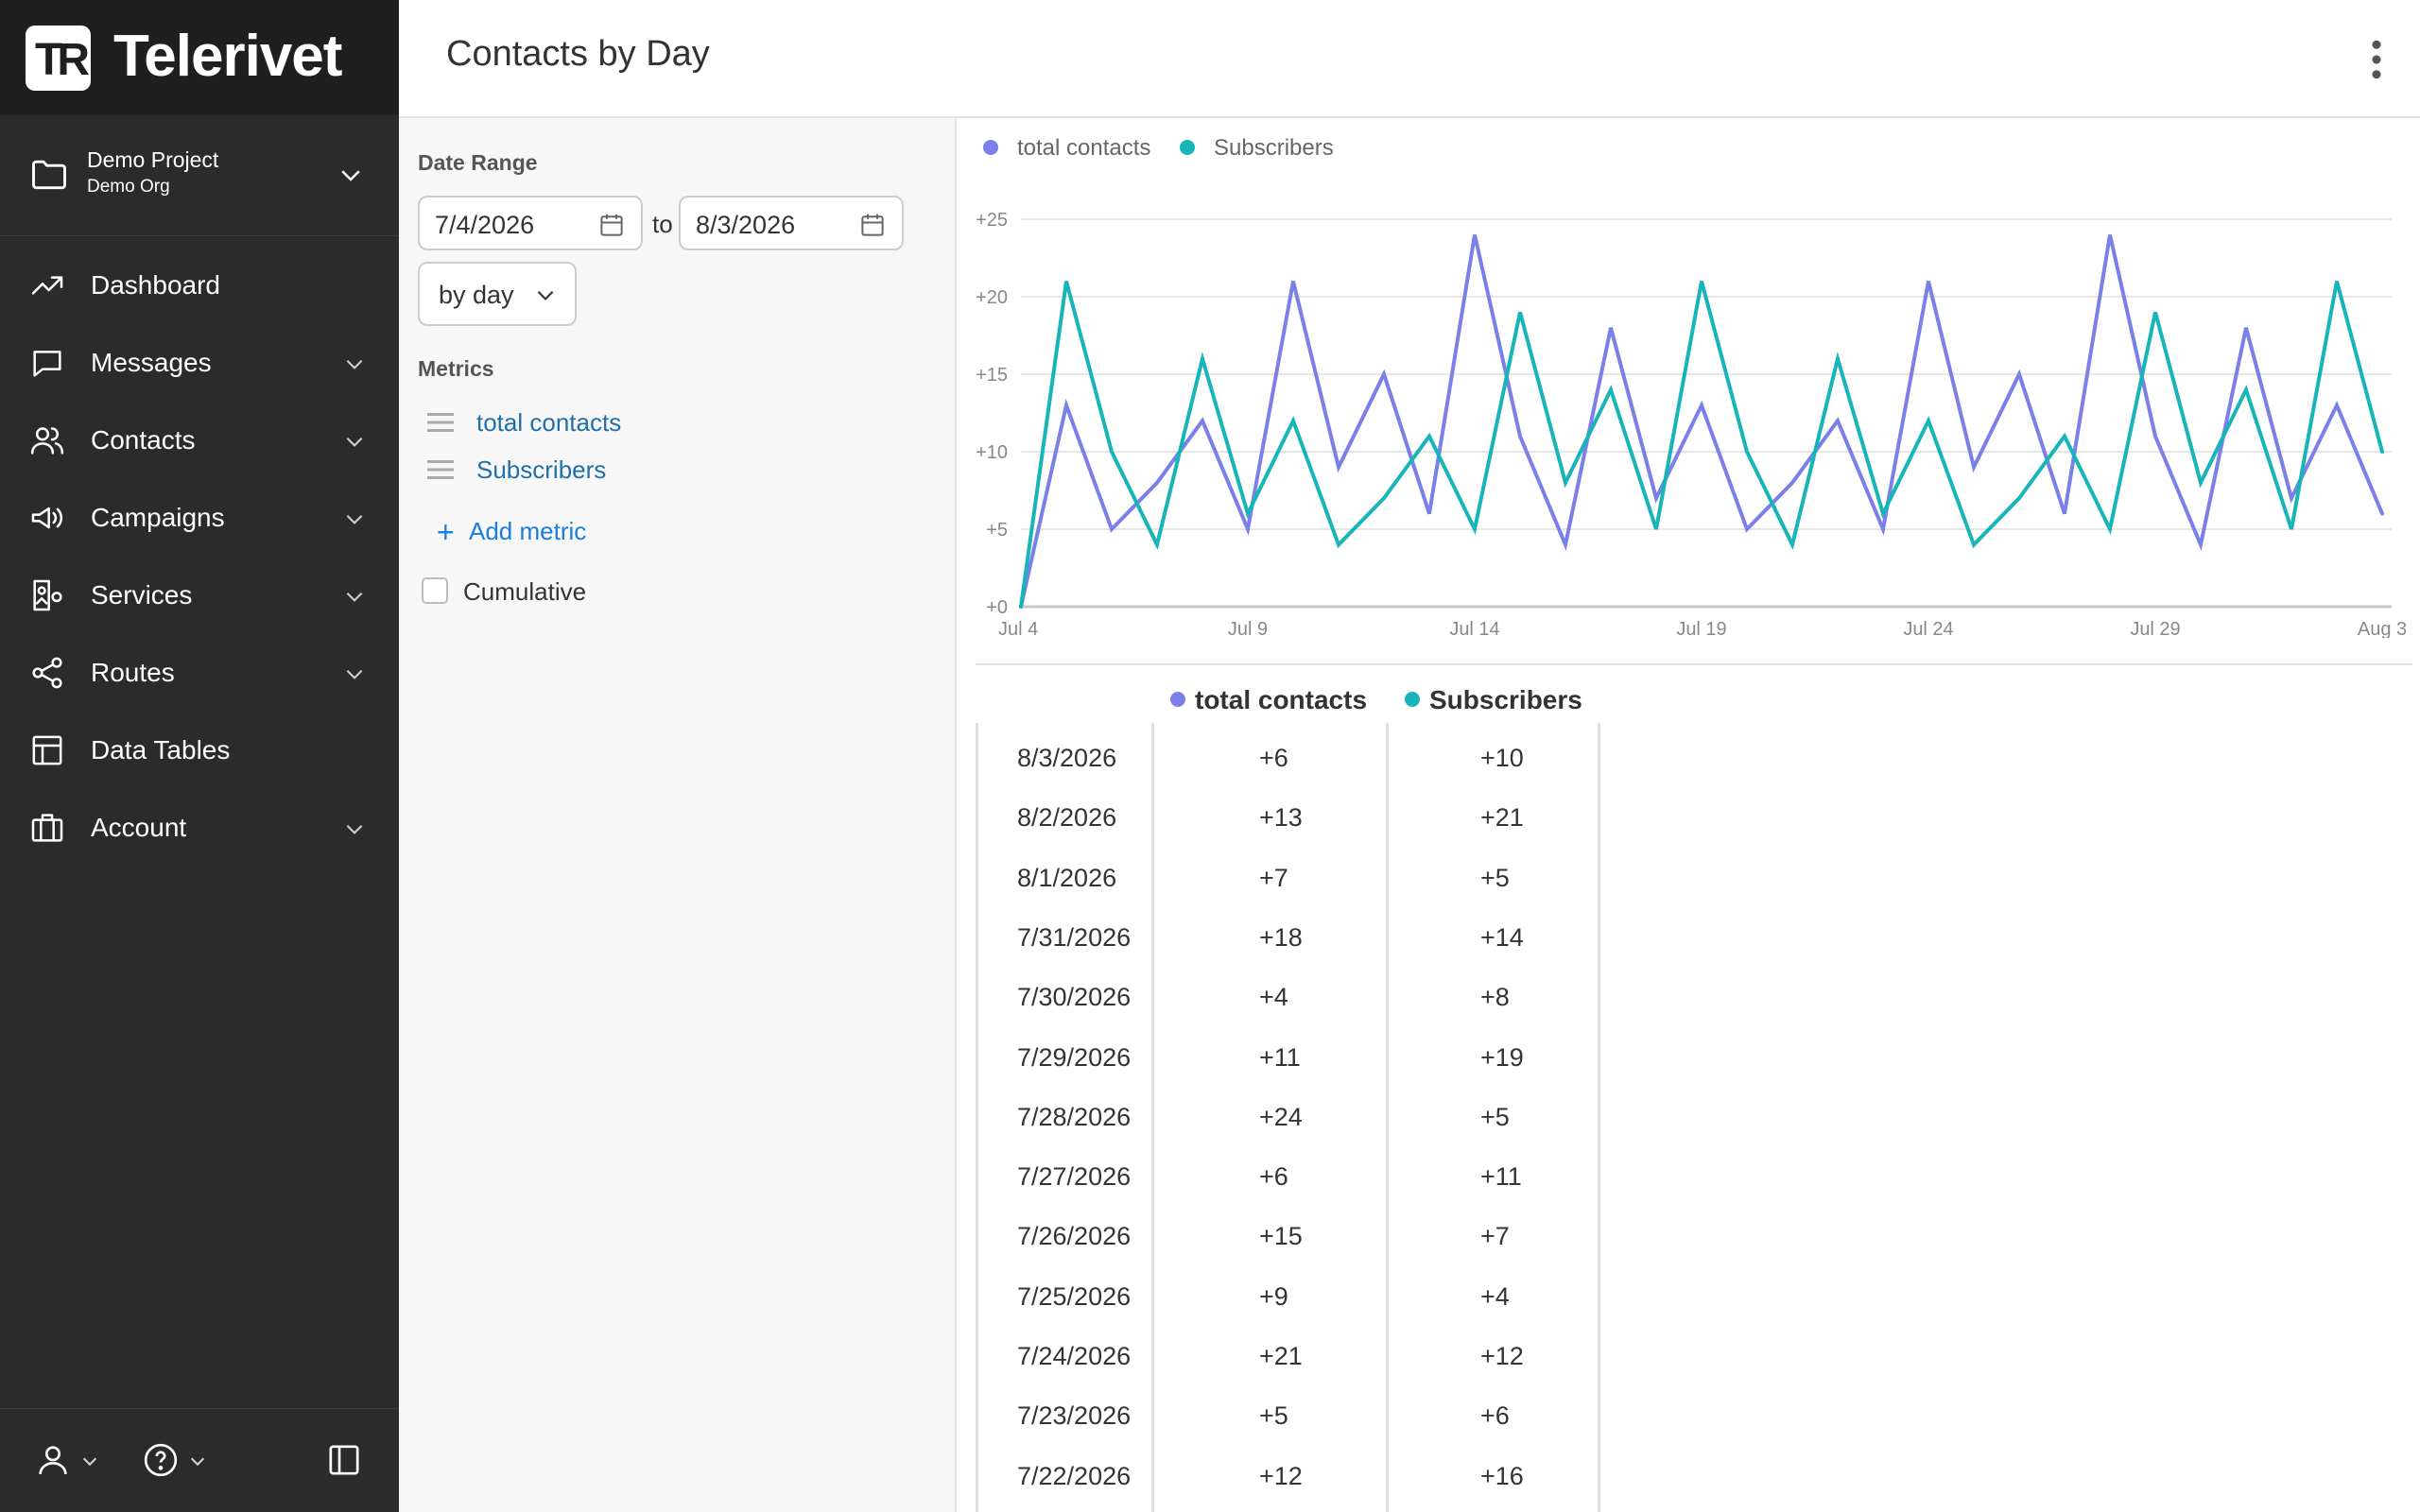 The image size is (2420, 1512). I want to click on brand-name: Telerivet, so click(227, 56).